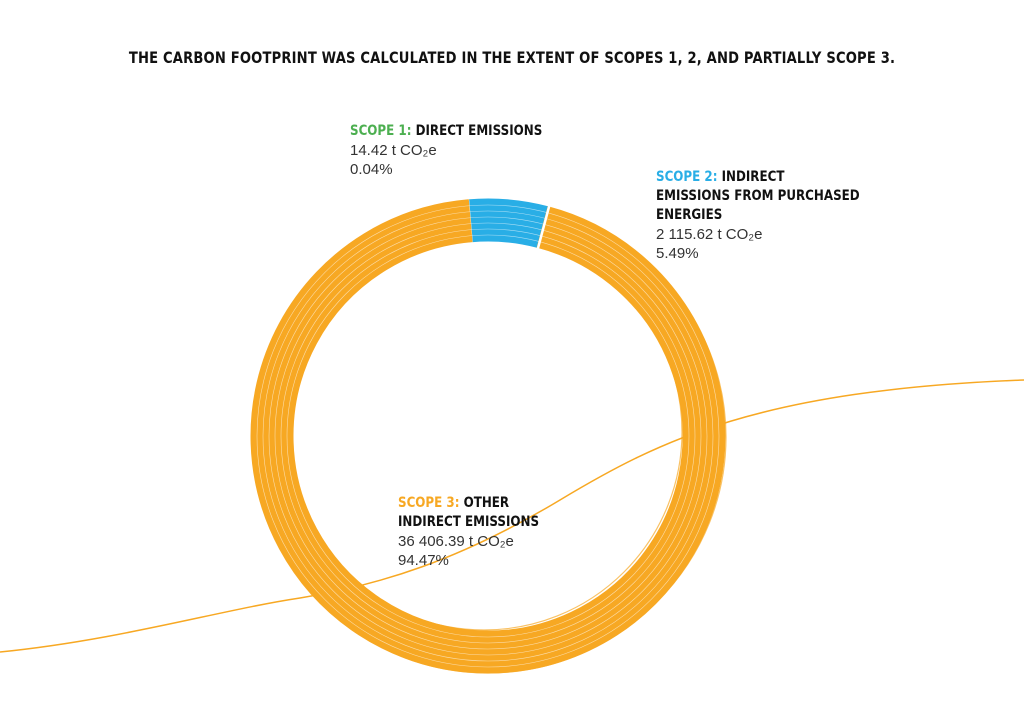 This screenshot has width=1024, height=724. Describe the element at coordinates (371, 169) in the screenshot. I see `value-label: 0.04%` at that location.